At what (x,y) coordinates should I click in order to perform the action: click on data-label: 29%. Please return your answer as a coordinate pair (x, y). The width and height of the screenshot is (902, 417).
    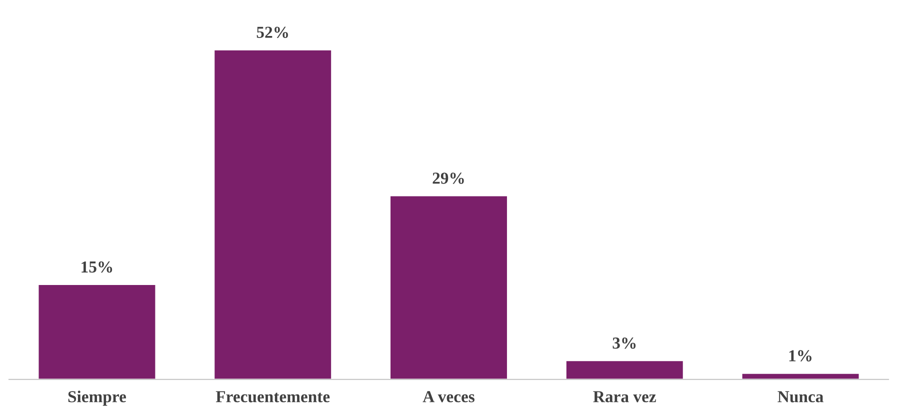
    Looking at the image, I should click on (448, 178).